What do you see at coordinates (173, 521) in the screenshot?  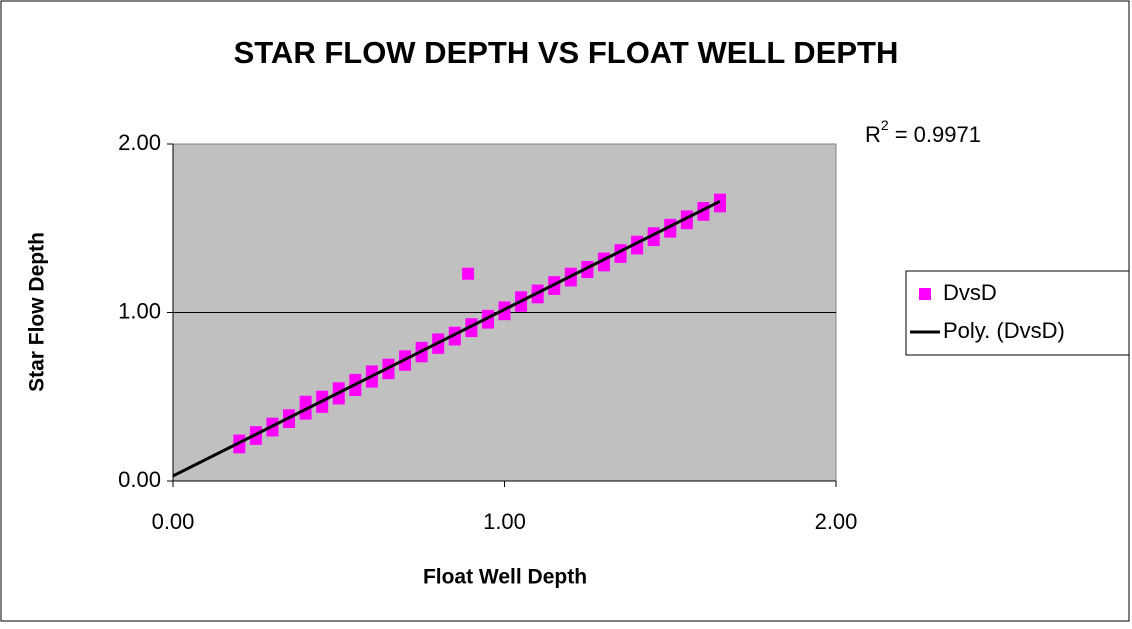 I see `x-tick-label: 0.00` at bounding box center [173, 521].